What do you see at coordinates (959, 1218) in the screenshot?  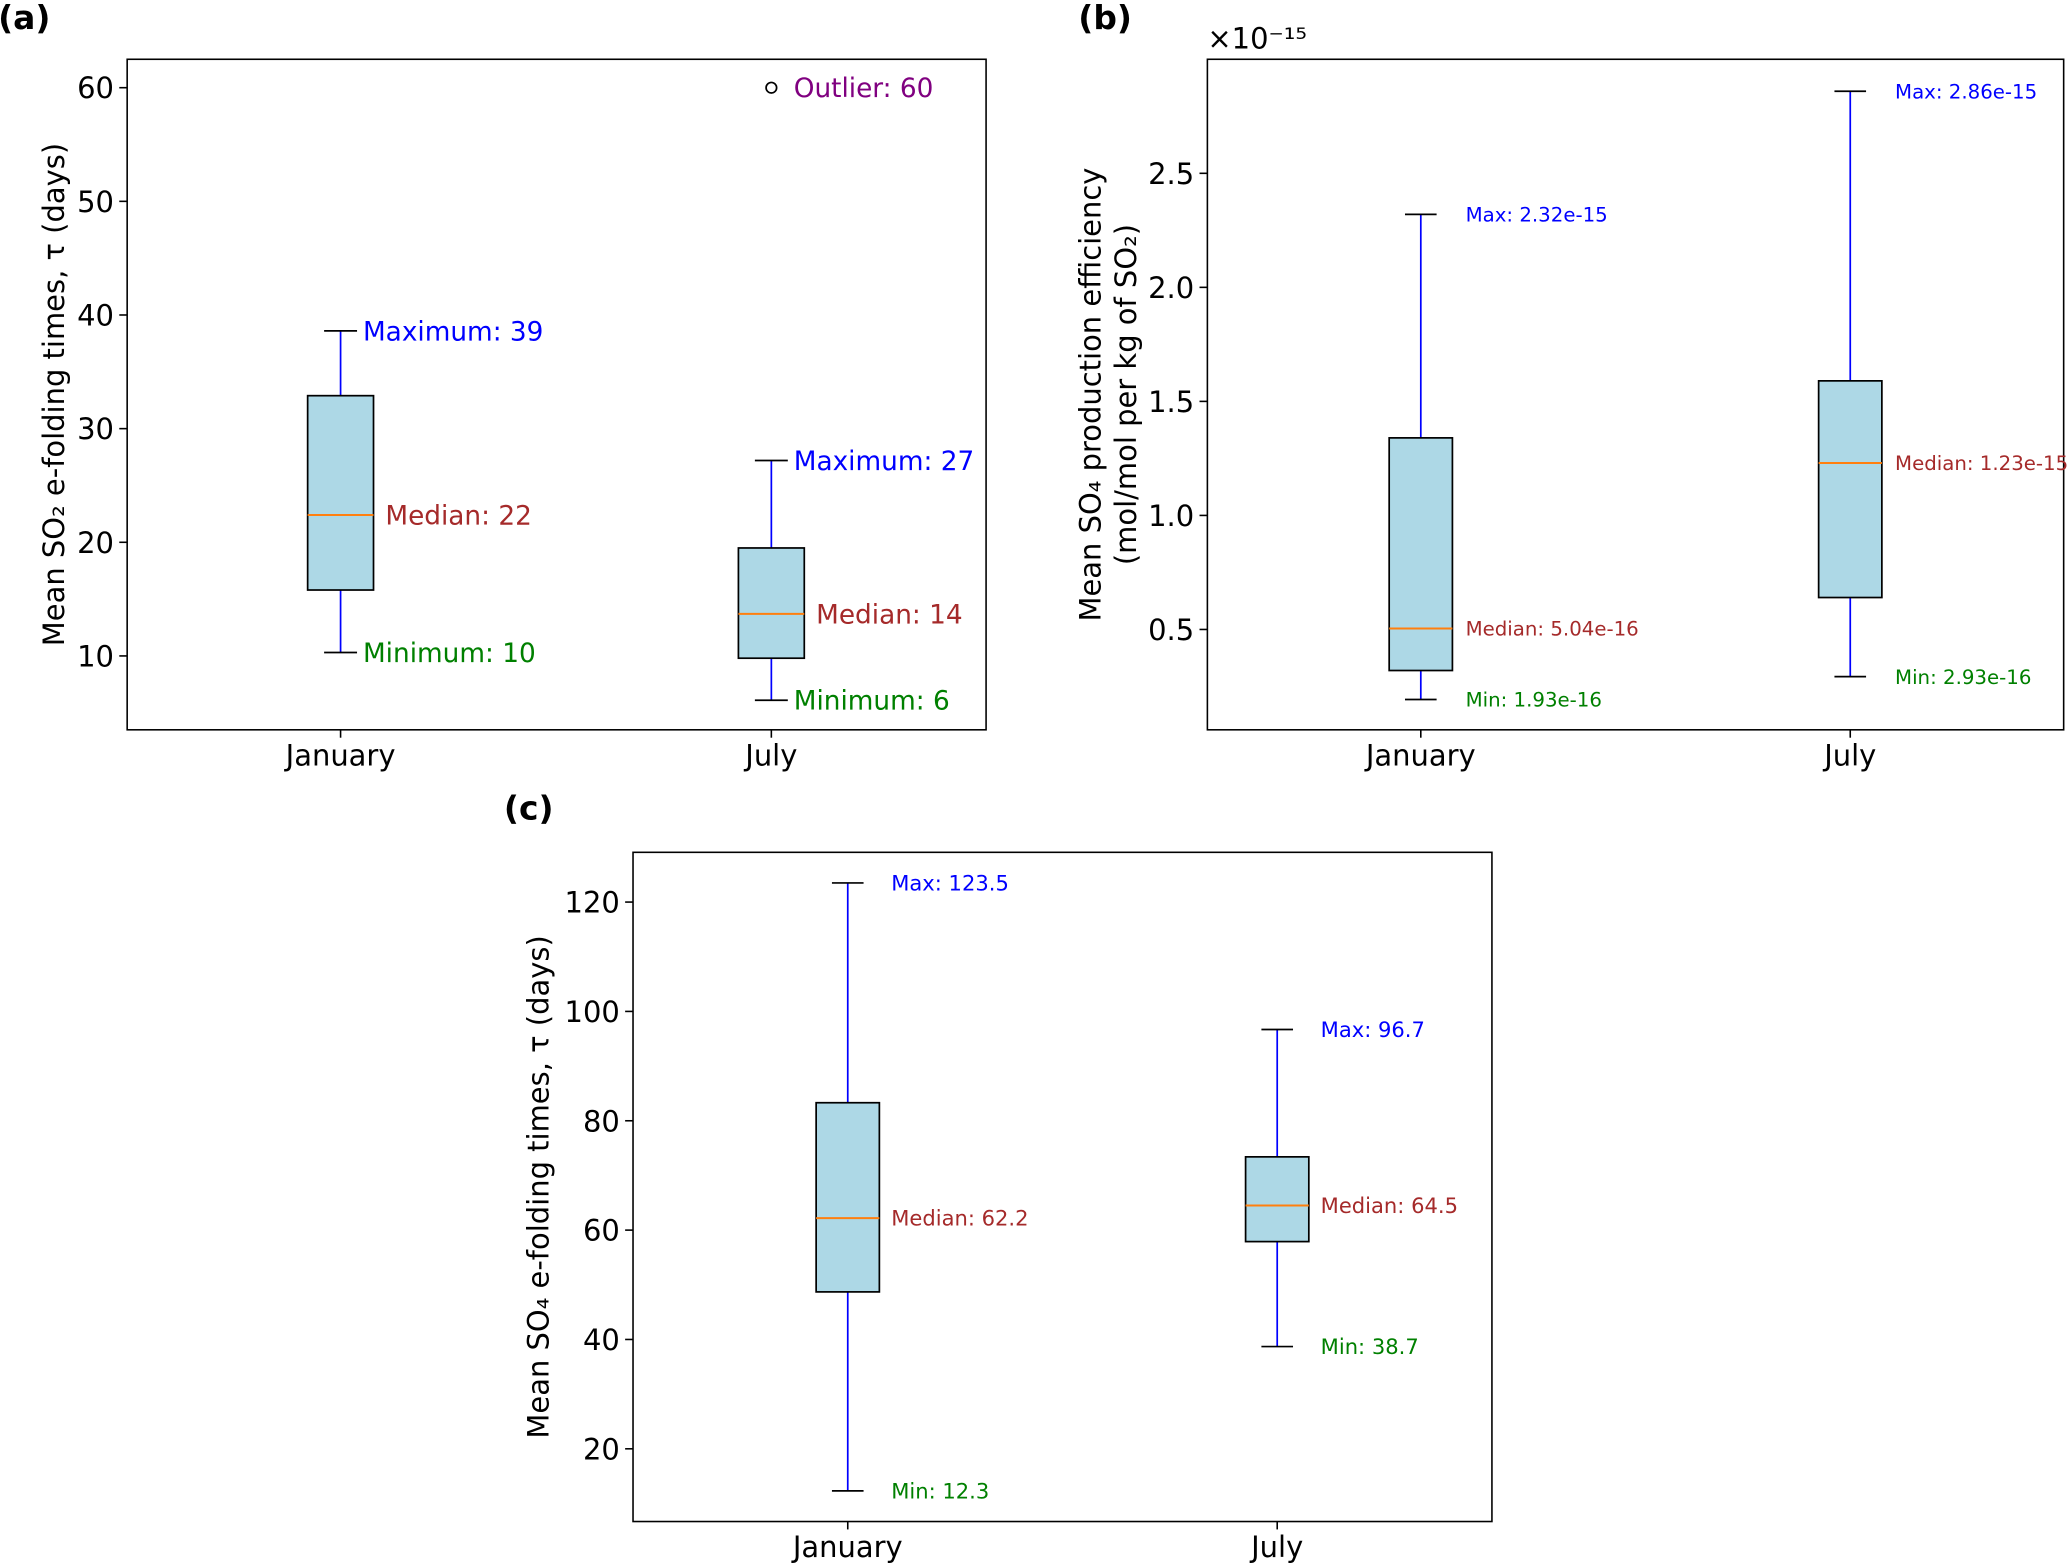 I see `median-annotation: Median: 62.2` at bounding box center [959, 1218].